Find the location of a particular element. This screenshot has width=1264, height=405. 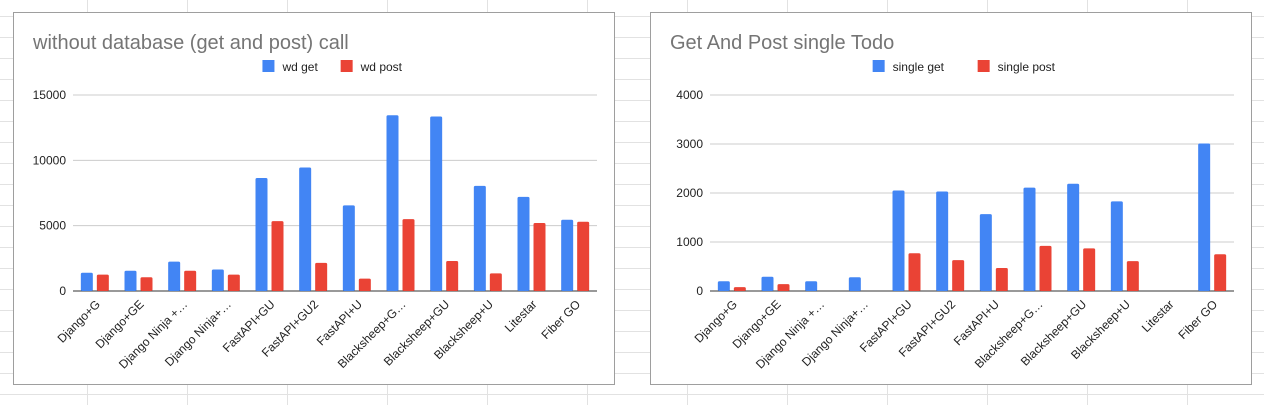

bar-single-get-blacksheep-g is located at coordinates (1029, 239).